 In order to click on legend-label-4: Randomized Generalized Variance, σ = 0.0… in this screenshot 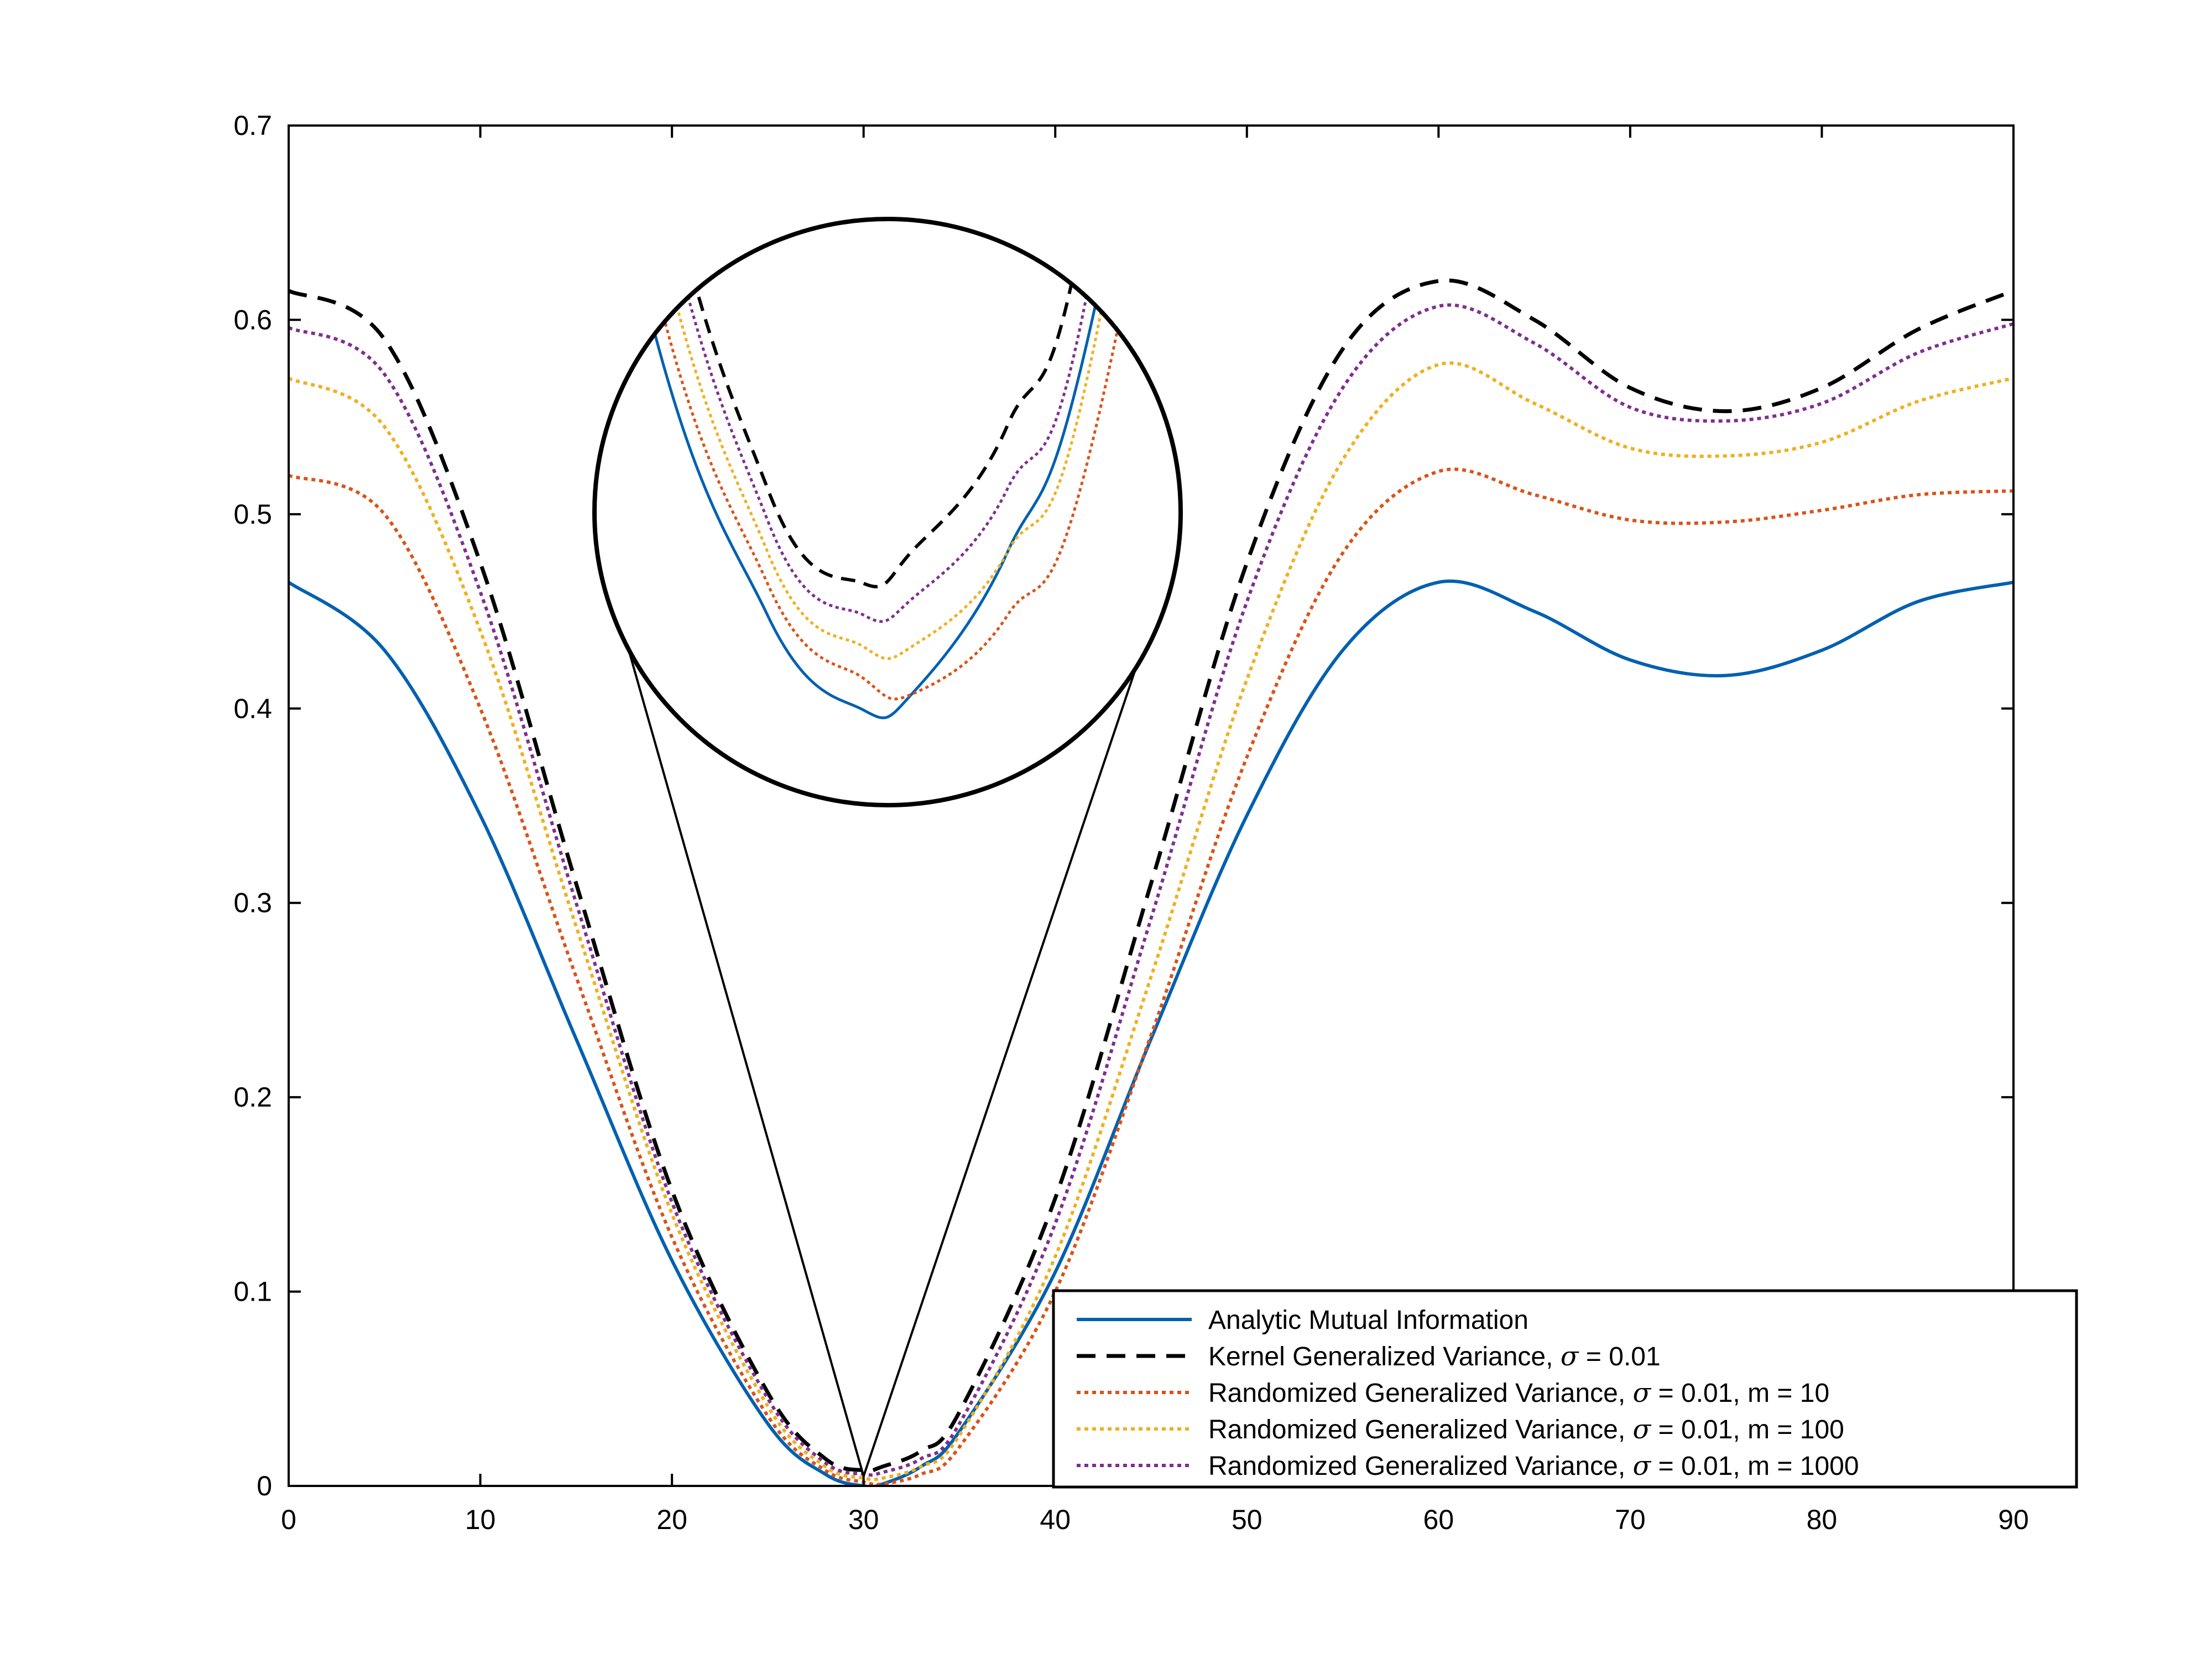, I will do `click(1526, 1430)`.